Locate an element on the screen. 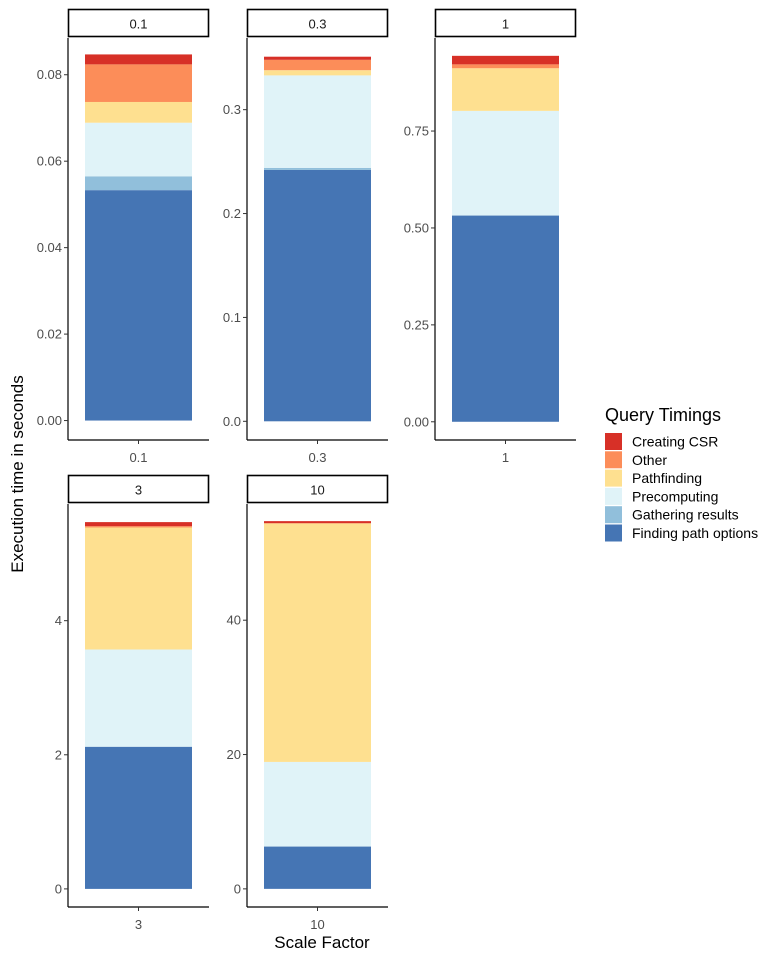 This screenshot has height=962, width=780. legend-label-gathering-results: Gathering results is located at coordinates (685, 515).